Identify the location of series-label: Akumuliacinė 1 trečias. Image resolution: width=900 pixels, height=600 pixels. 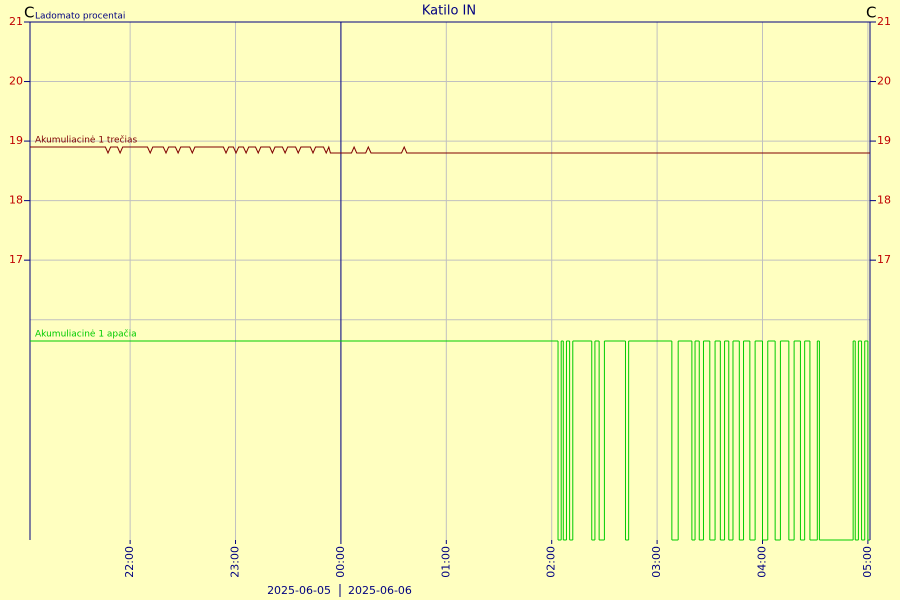
(86, 140).